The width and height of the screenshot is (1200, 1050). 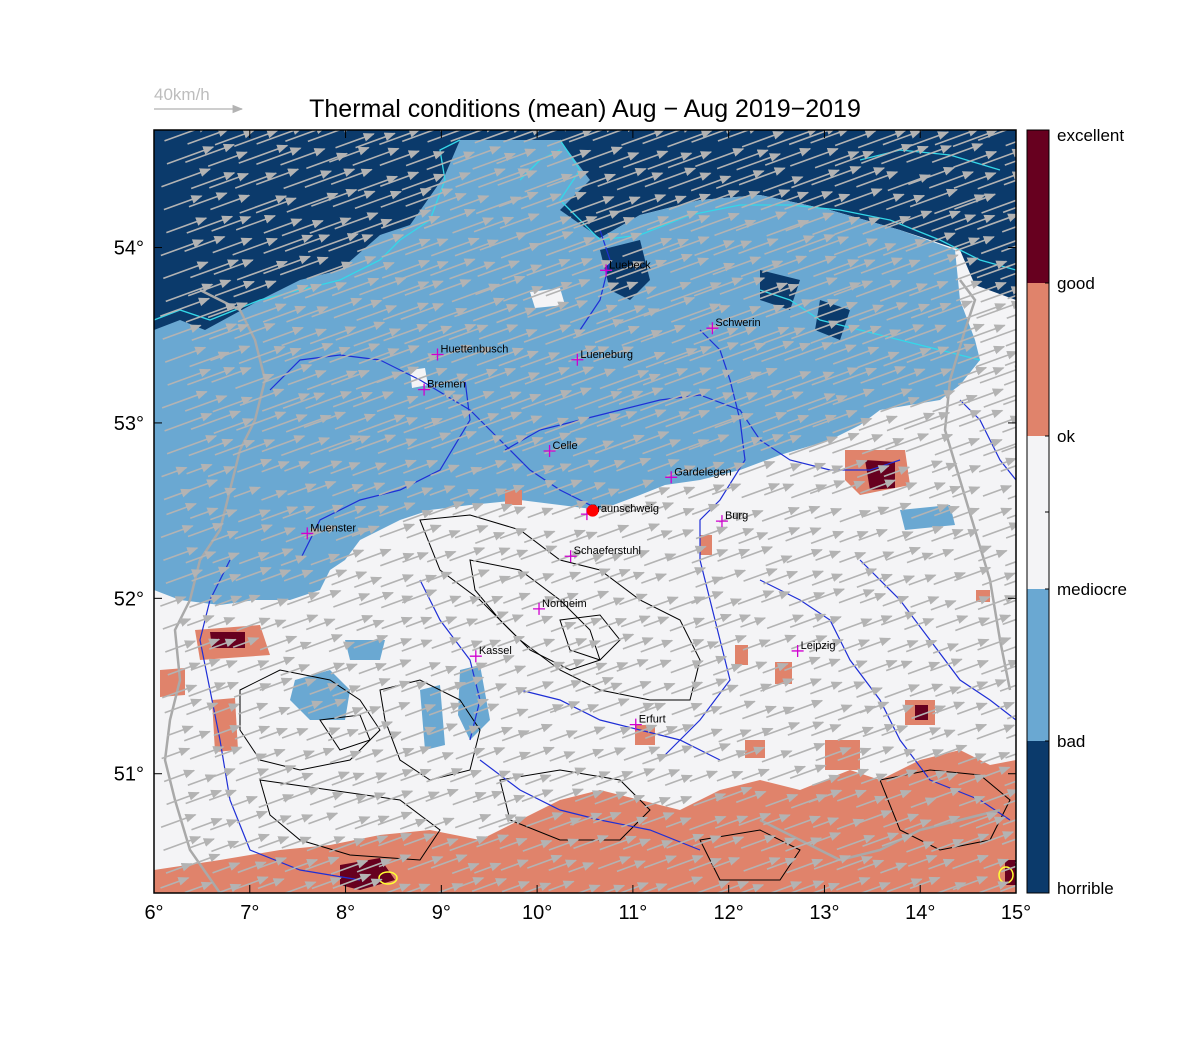 I want to click on lon-tick-label: 10°, so click(x=537, y=913).